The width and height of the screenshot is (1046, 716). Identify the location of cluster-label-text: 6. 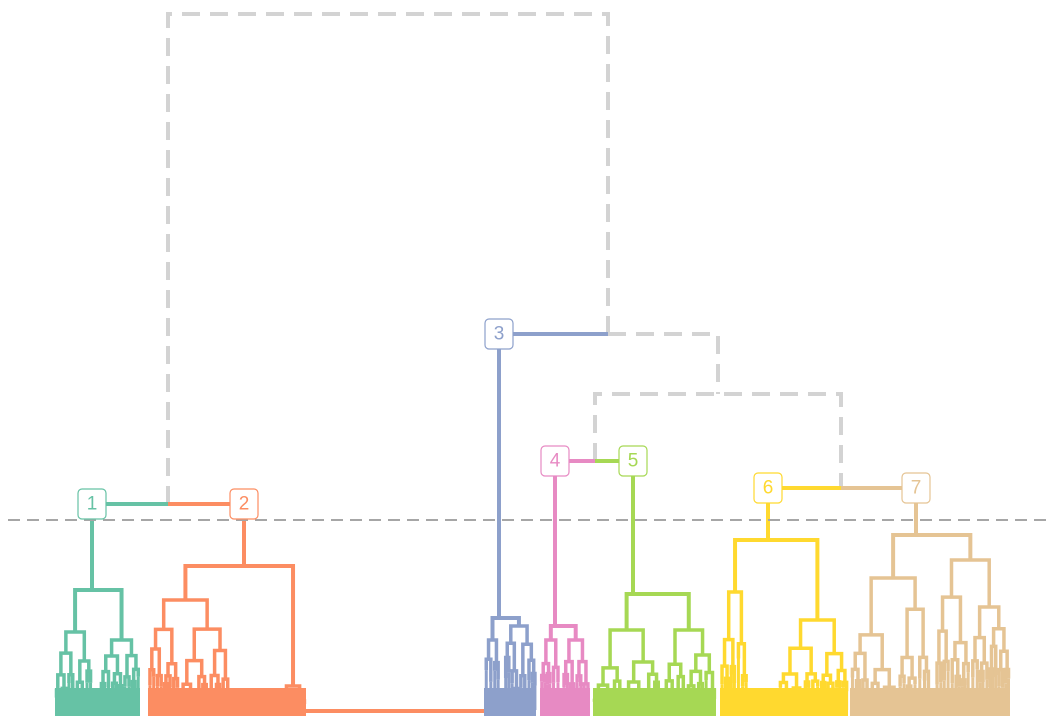
(768, 488).